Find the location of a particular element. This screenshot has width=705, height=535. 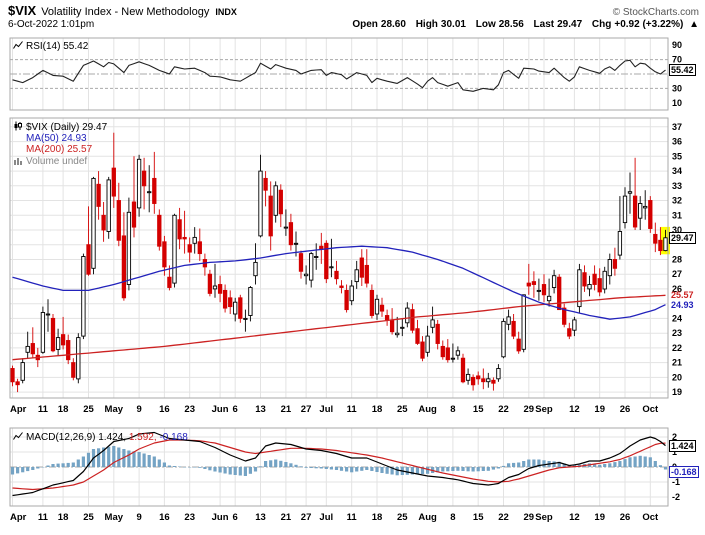

line-chart-icon is located at coordinates (18, 437).